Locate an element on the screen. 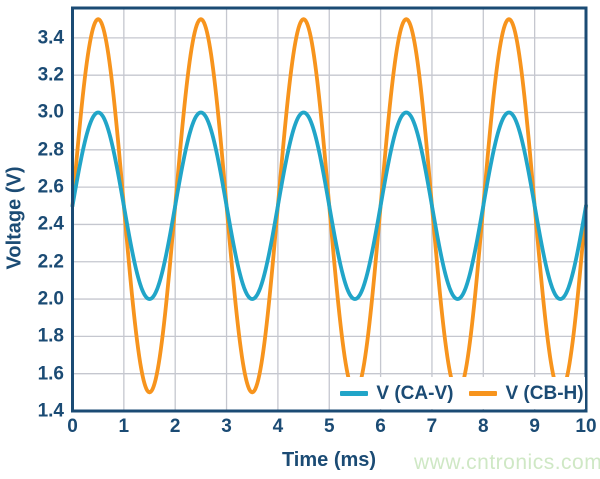 Image resolution: width=600 pixels, height=479 pixels. x-tick-label: 6 is located at coordinates (380, 426).